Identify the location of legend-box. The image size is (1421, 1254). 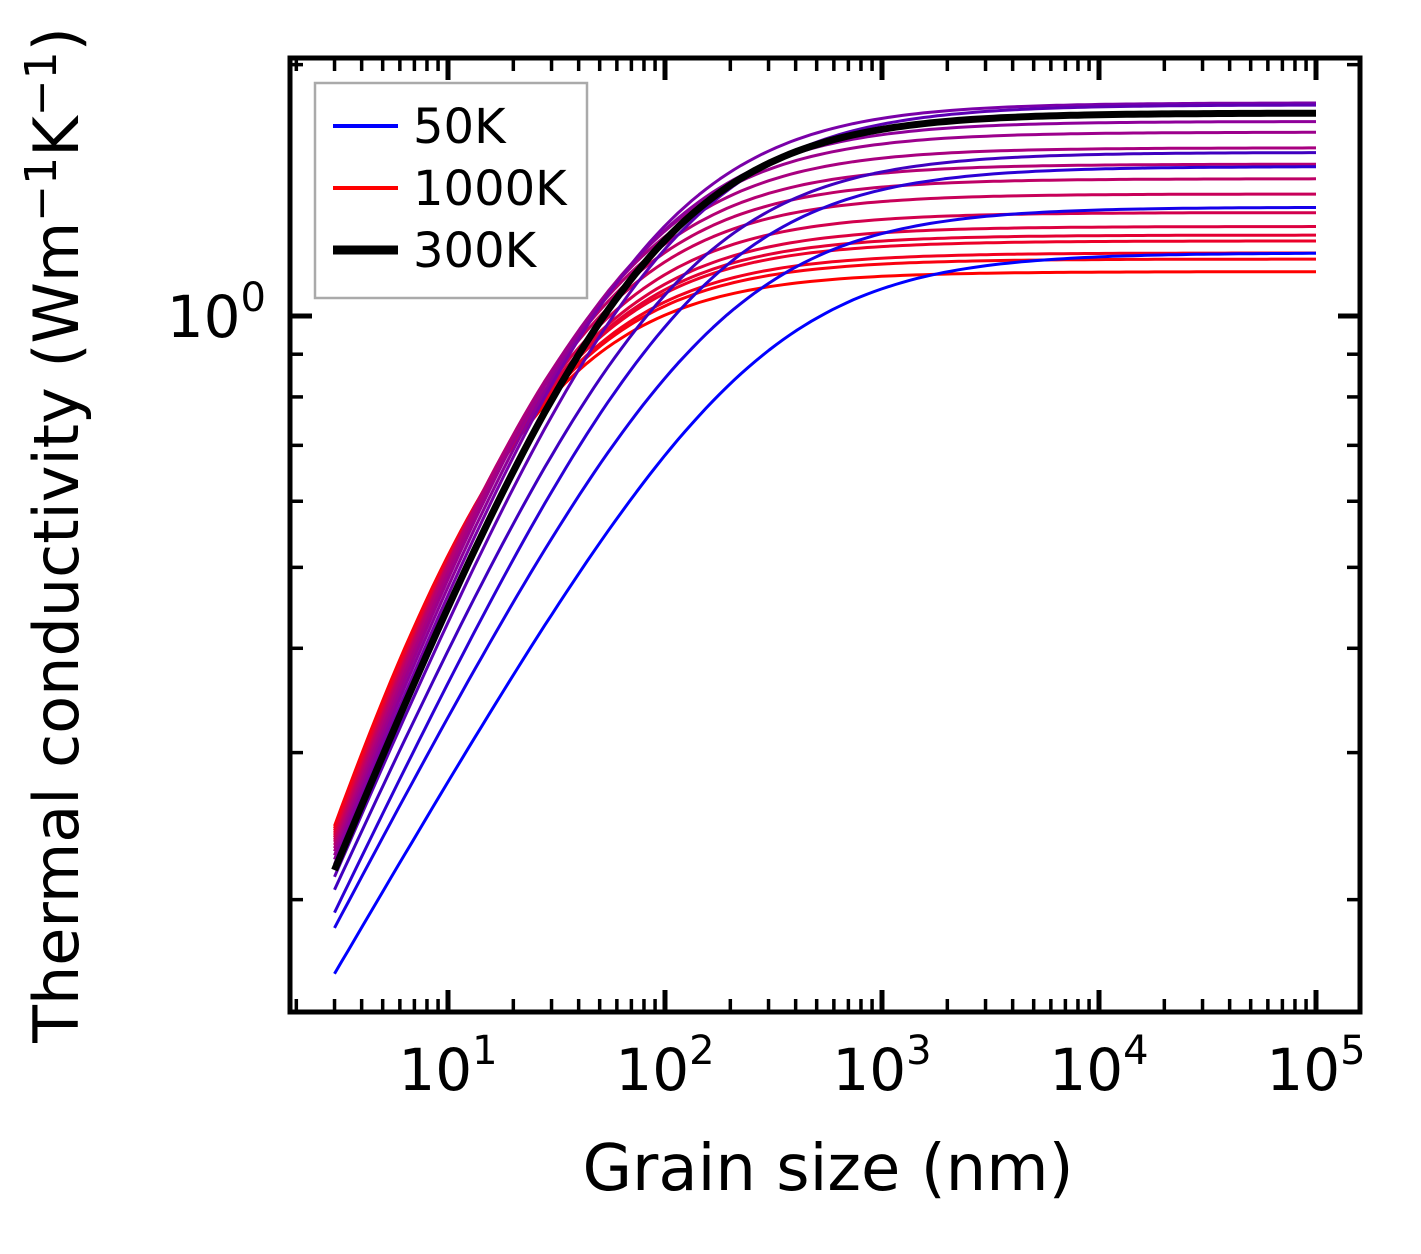
(451, 190).